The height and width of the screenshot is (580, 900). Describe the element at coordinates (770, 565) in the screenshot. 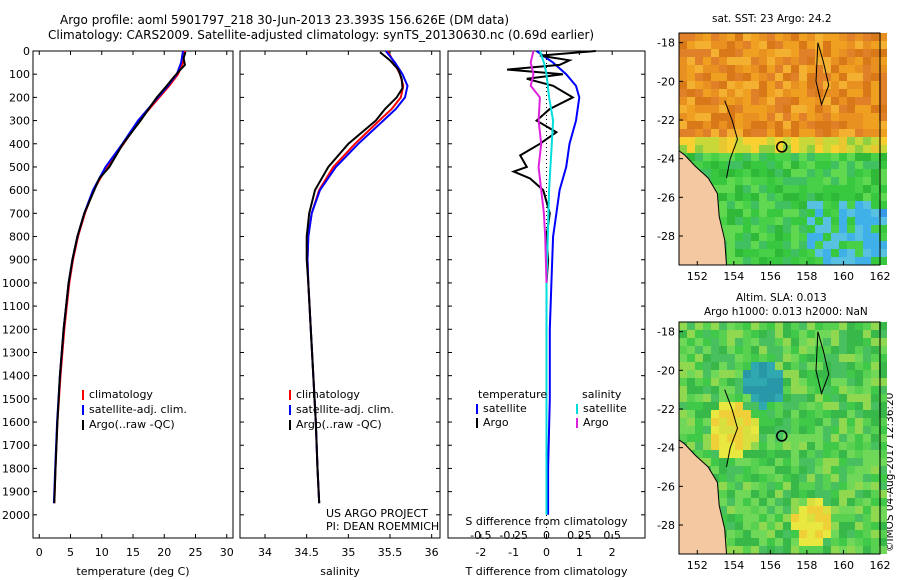

I see `x-tick-label: 156` at that location.